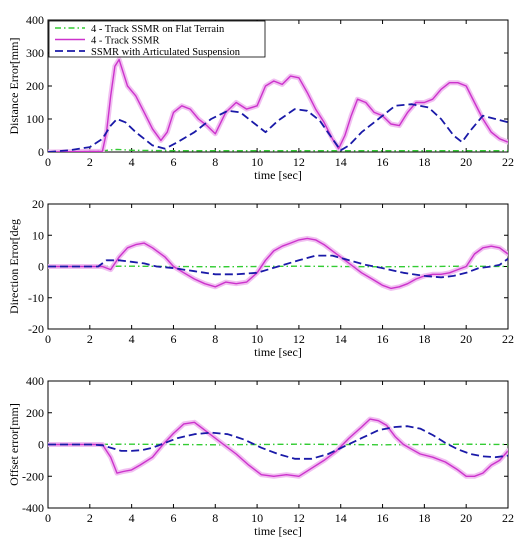 Image resolution: width=527 pixels, height=550 pixels. I want to click on legend-label: 4 - Track SSMR on Flat Terrain, so click(158, 29).